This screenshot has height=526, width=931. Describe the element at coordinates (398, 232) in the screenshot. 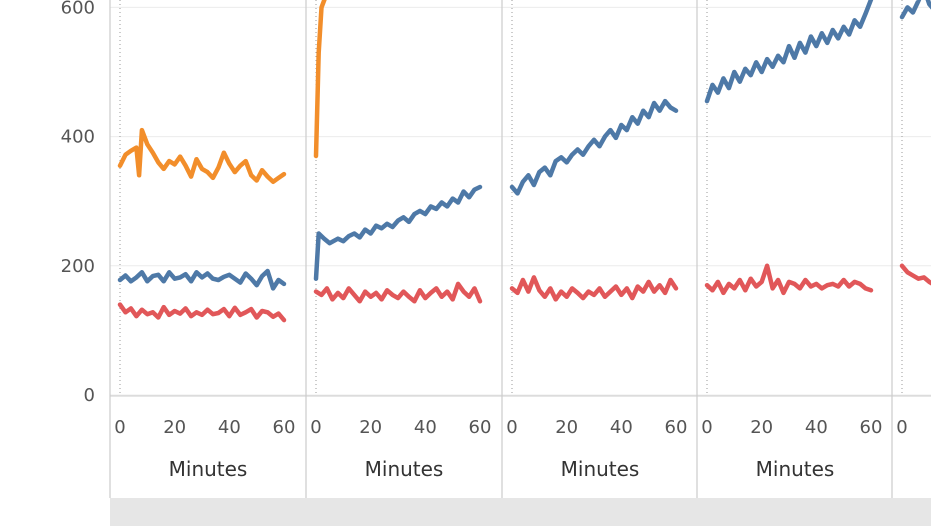

I see `series-line-panel1-blue` at that location.